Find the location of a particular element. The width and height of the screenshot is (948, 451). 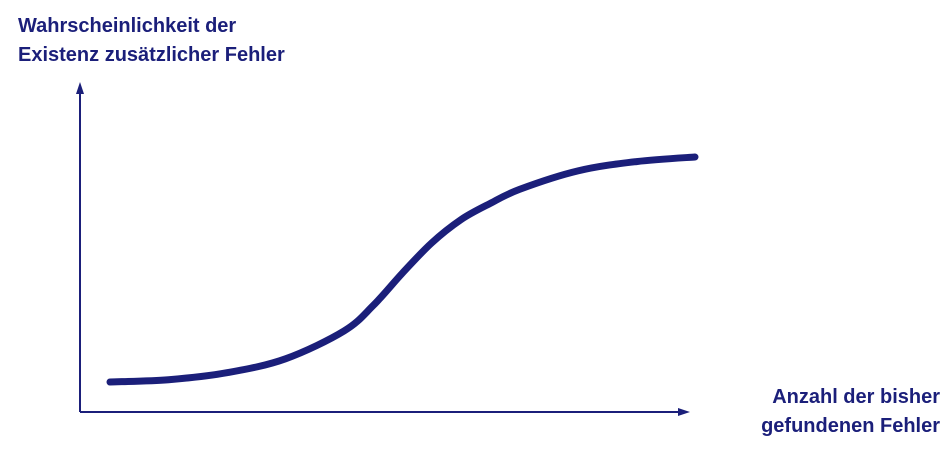

x-axis-label: Anzahl der bisher gefundenen Fehler is located at coordinates (820, 412).